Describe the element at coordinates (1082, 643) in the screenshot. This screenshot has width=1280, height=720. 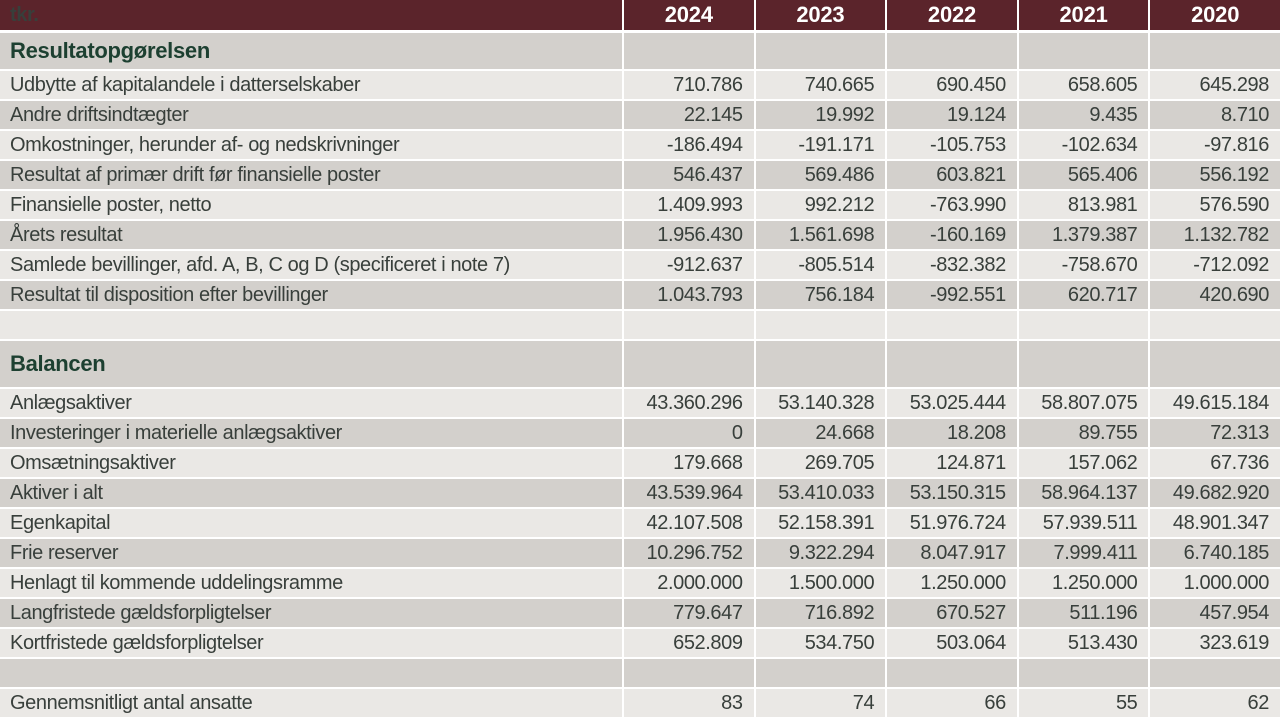
I see `row-value: 513.430` at that location.